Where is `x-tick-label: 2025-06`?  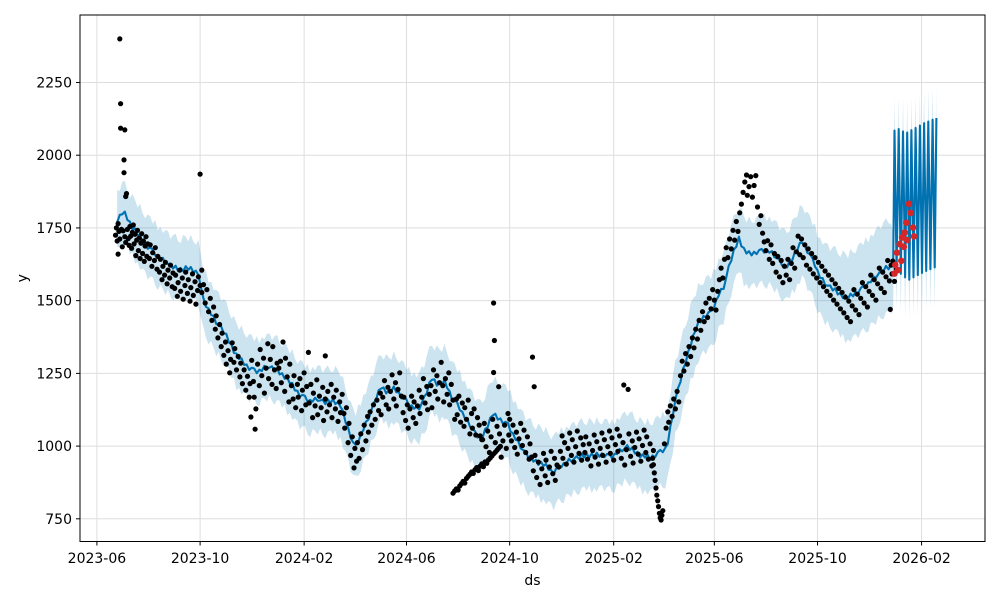
x-tick-label: 2025-06 is located at coordinates (714, 559).